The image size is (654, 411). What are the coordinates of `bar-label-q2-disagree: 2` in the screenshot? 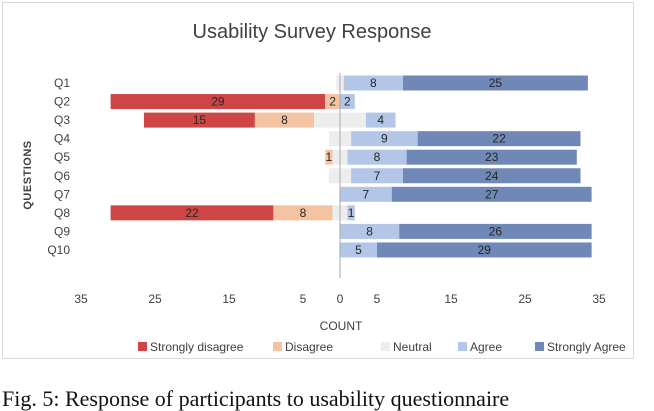 It's located at (332, 102).